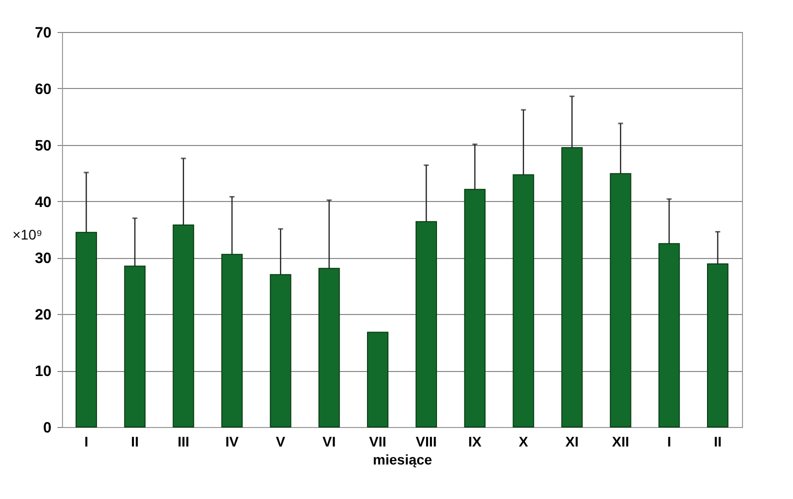  I want to click on x-tick-label: VII, so click(377, 442).